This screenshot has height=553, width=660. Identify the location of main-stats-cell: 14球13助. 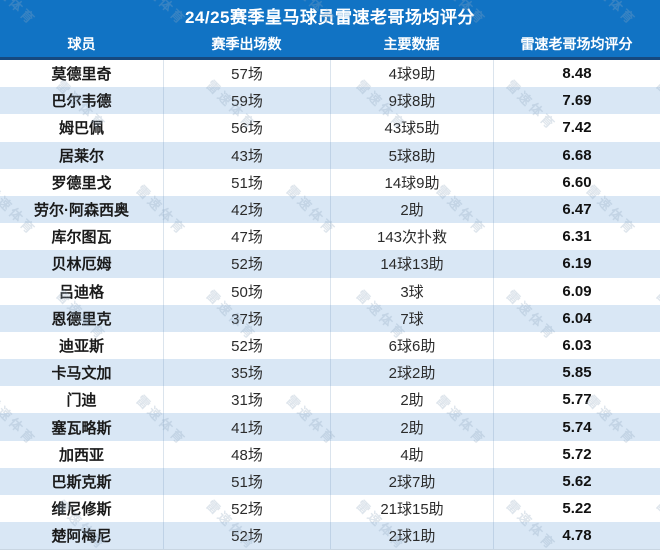
(411, 264).